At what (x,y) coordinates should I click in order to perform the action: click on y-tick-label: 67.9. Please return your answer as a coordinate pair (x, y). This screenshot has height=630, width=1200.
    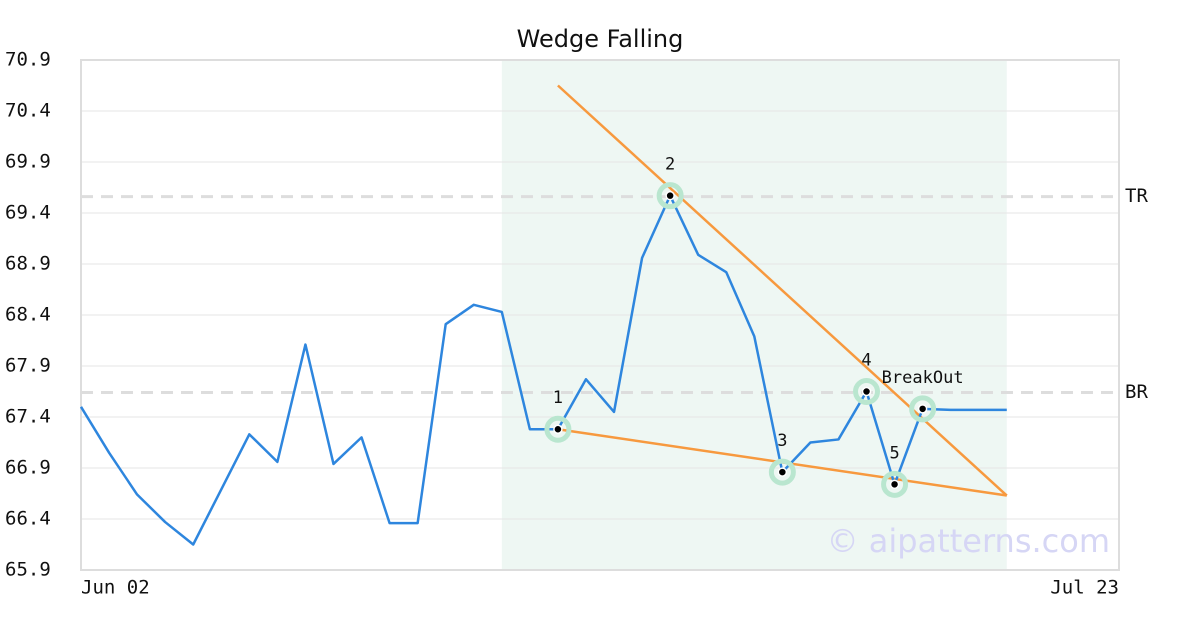
    Looking at the image, I should click on (28, 366).